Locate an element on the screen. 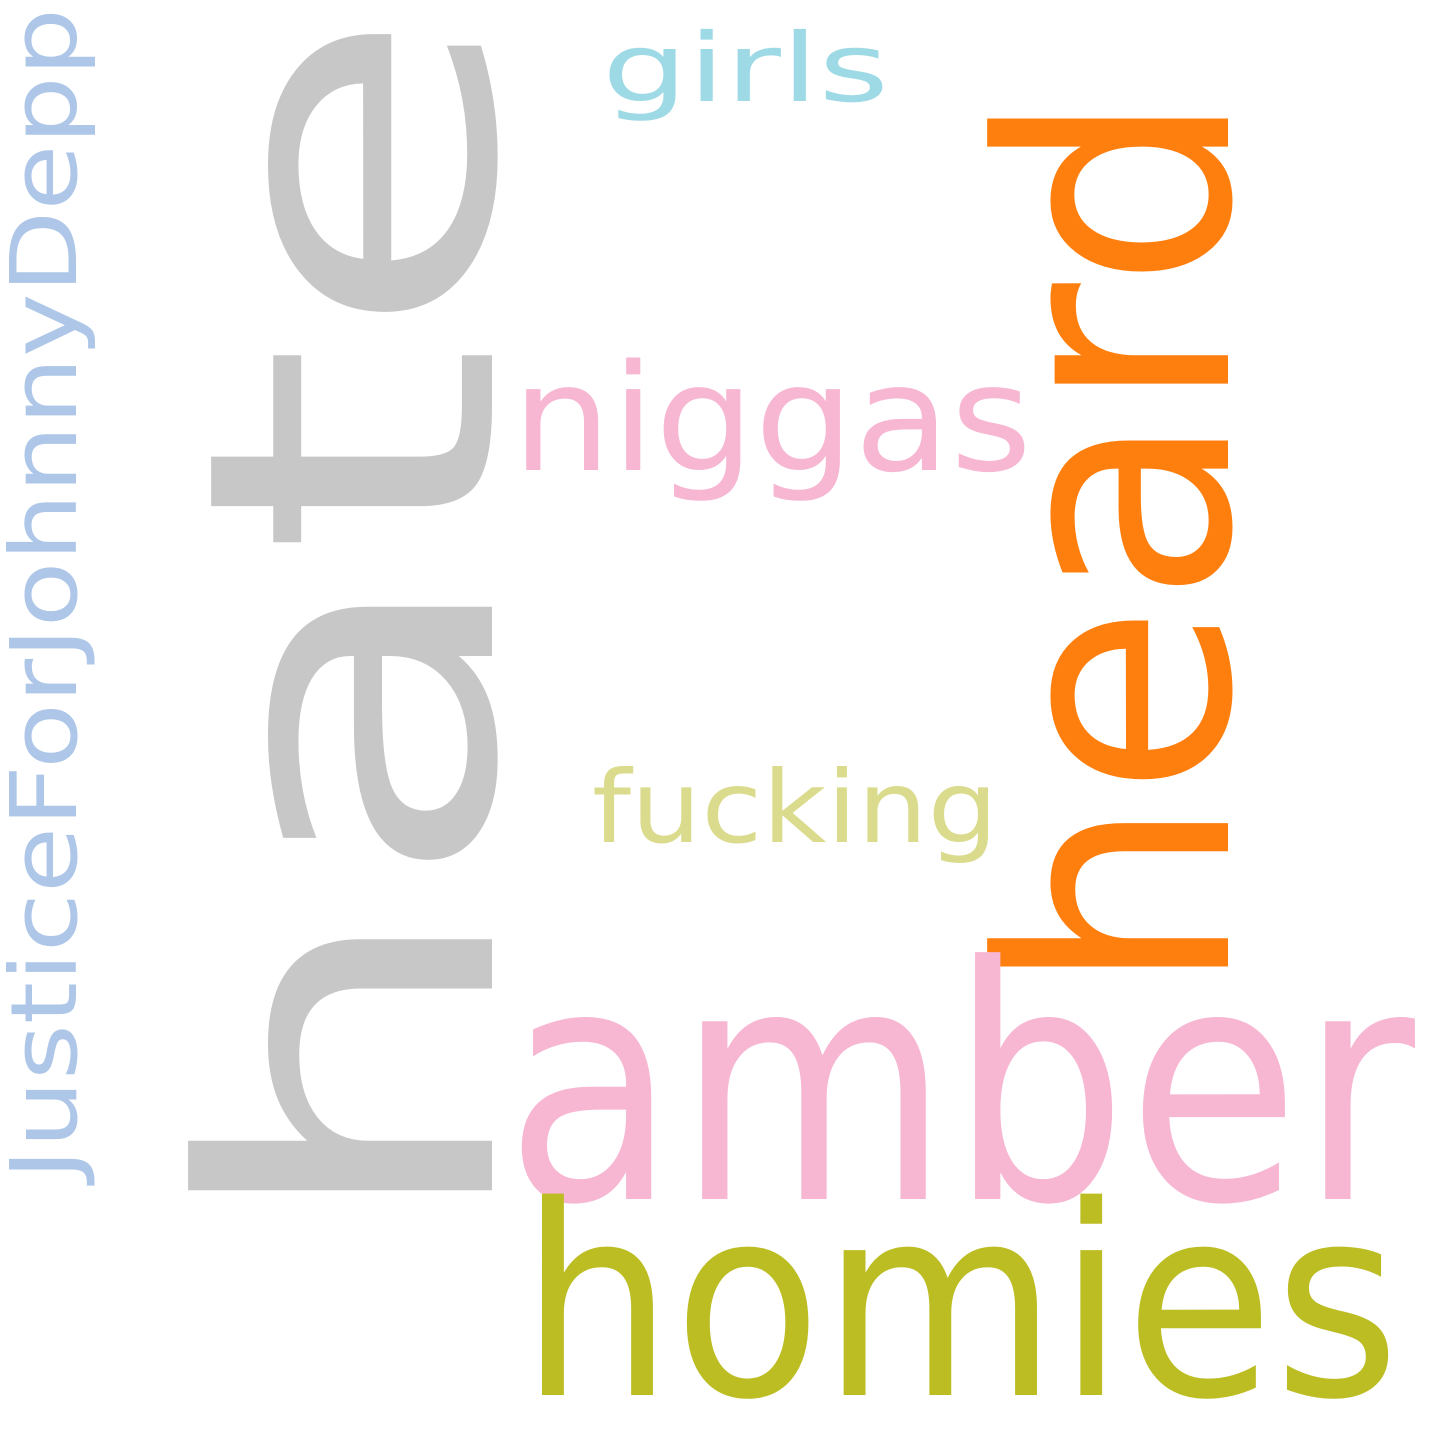 This screenshot has width=1440, height=1440. word-niggas: niggas is located at coordinates (772, 419).